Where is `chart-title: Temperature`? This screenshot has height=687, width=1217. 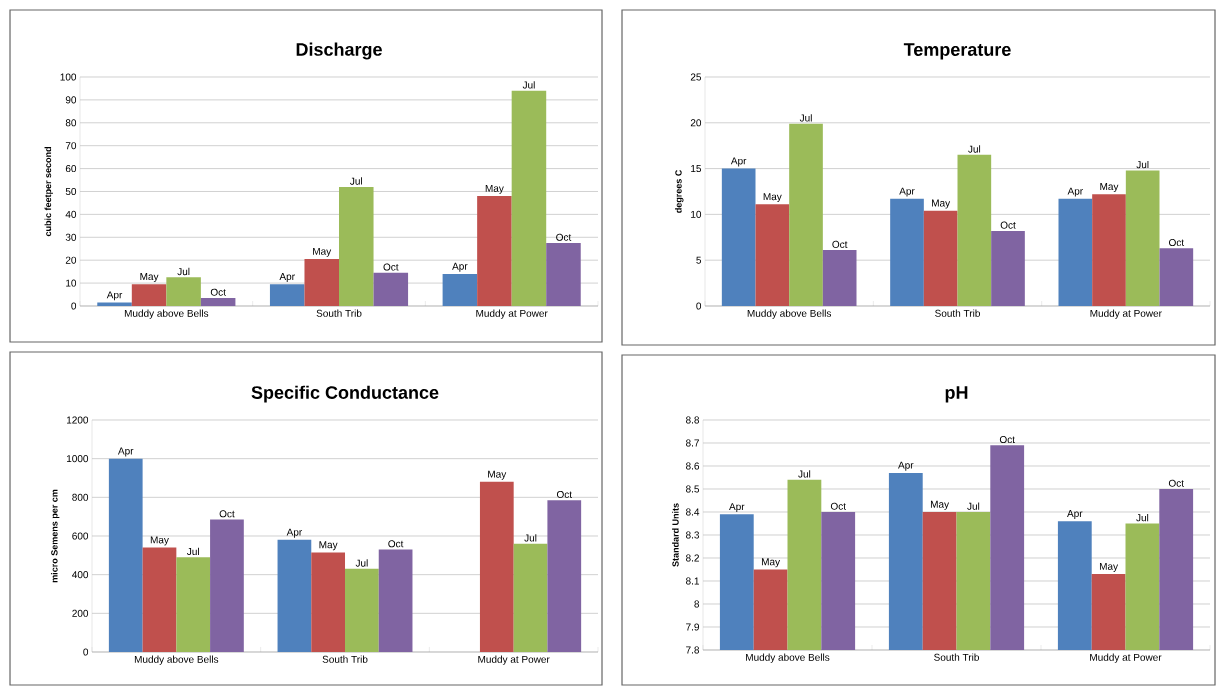
chart-title: Temperature is located at coordinates (957, 51).